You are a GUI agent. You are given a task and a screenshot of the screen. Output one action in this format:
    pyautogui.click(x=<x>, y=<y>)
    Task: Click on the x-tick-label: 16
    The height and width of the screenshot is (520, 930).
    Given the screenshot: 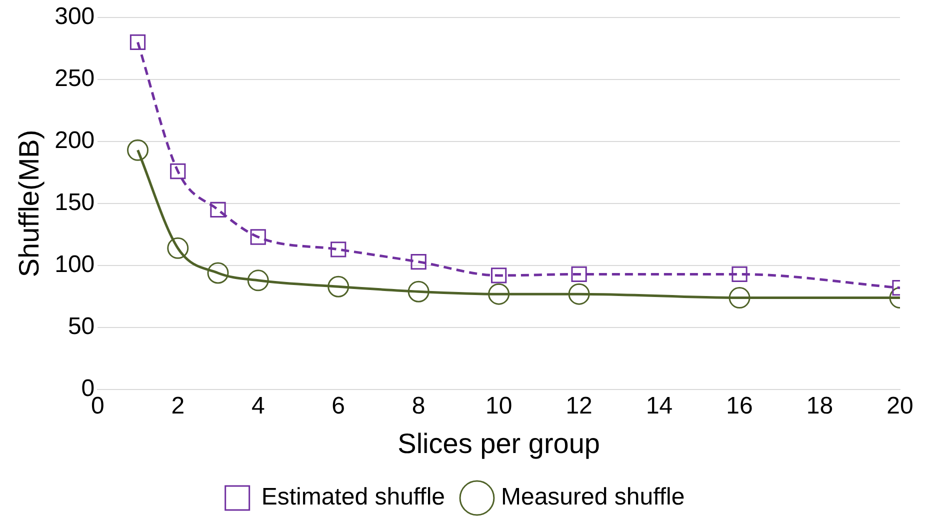 What is the action you would take?
    pyautogui.click(x=739, y=406)
    